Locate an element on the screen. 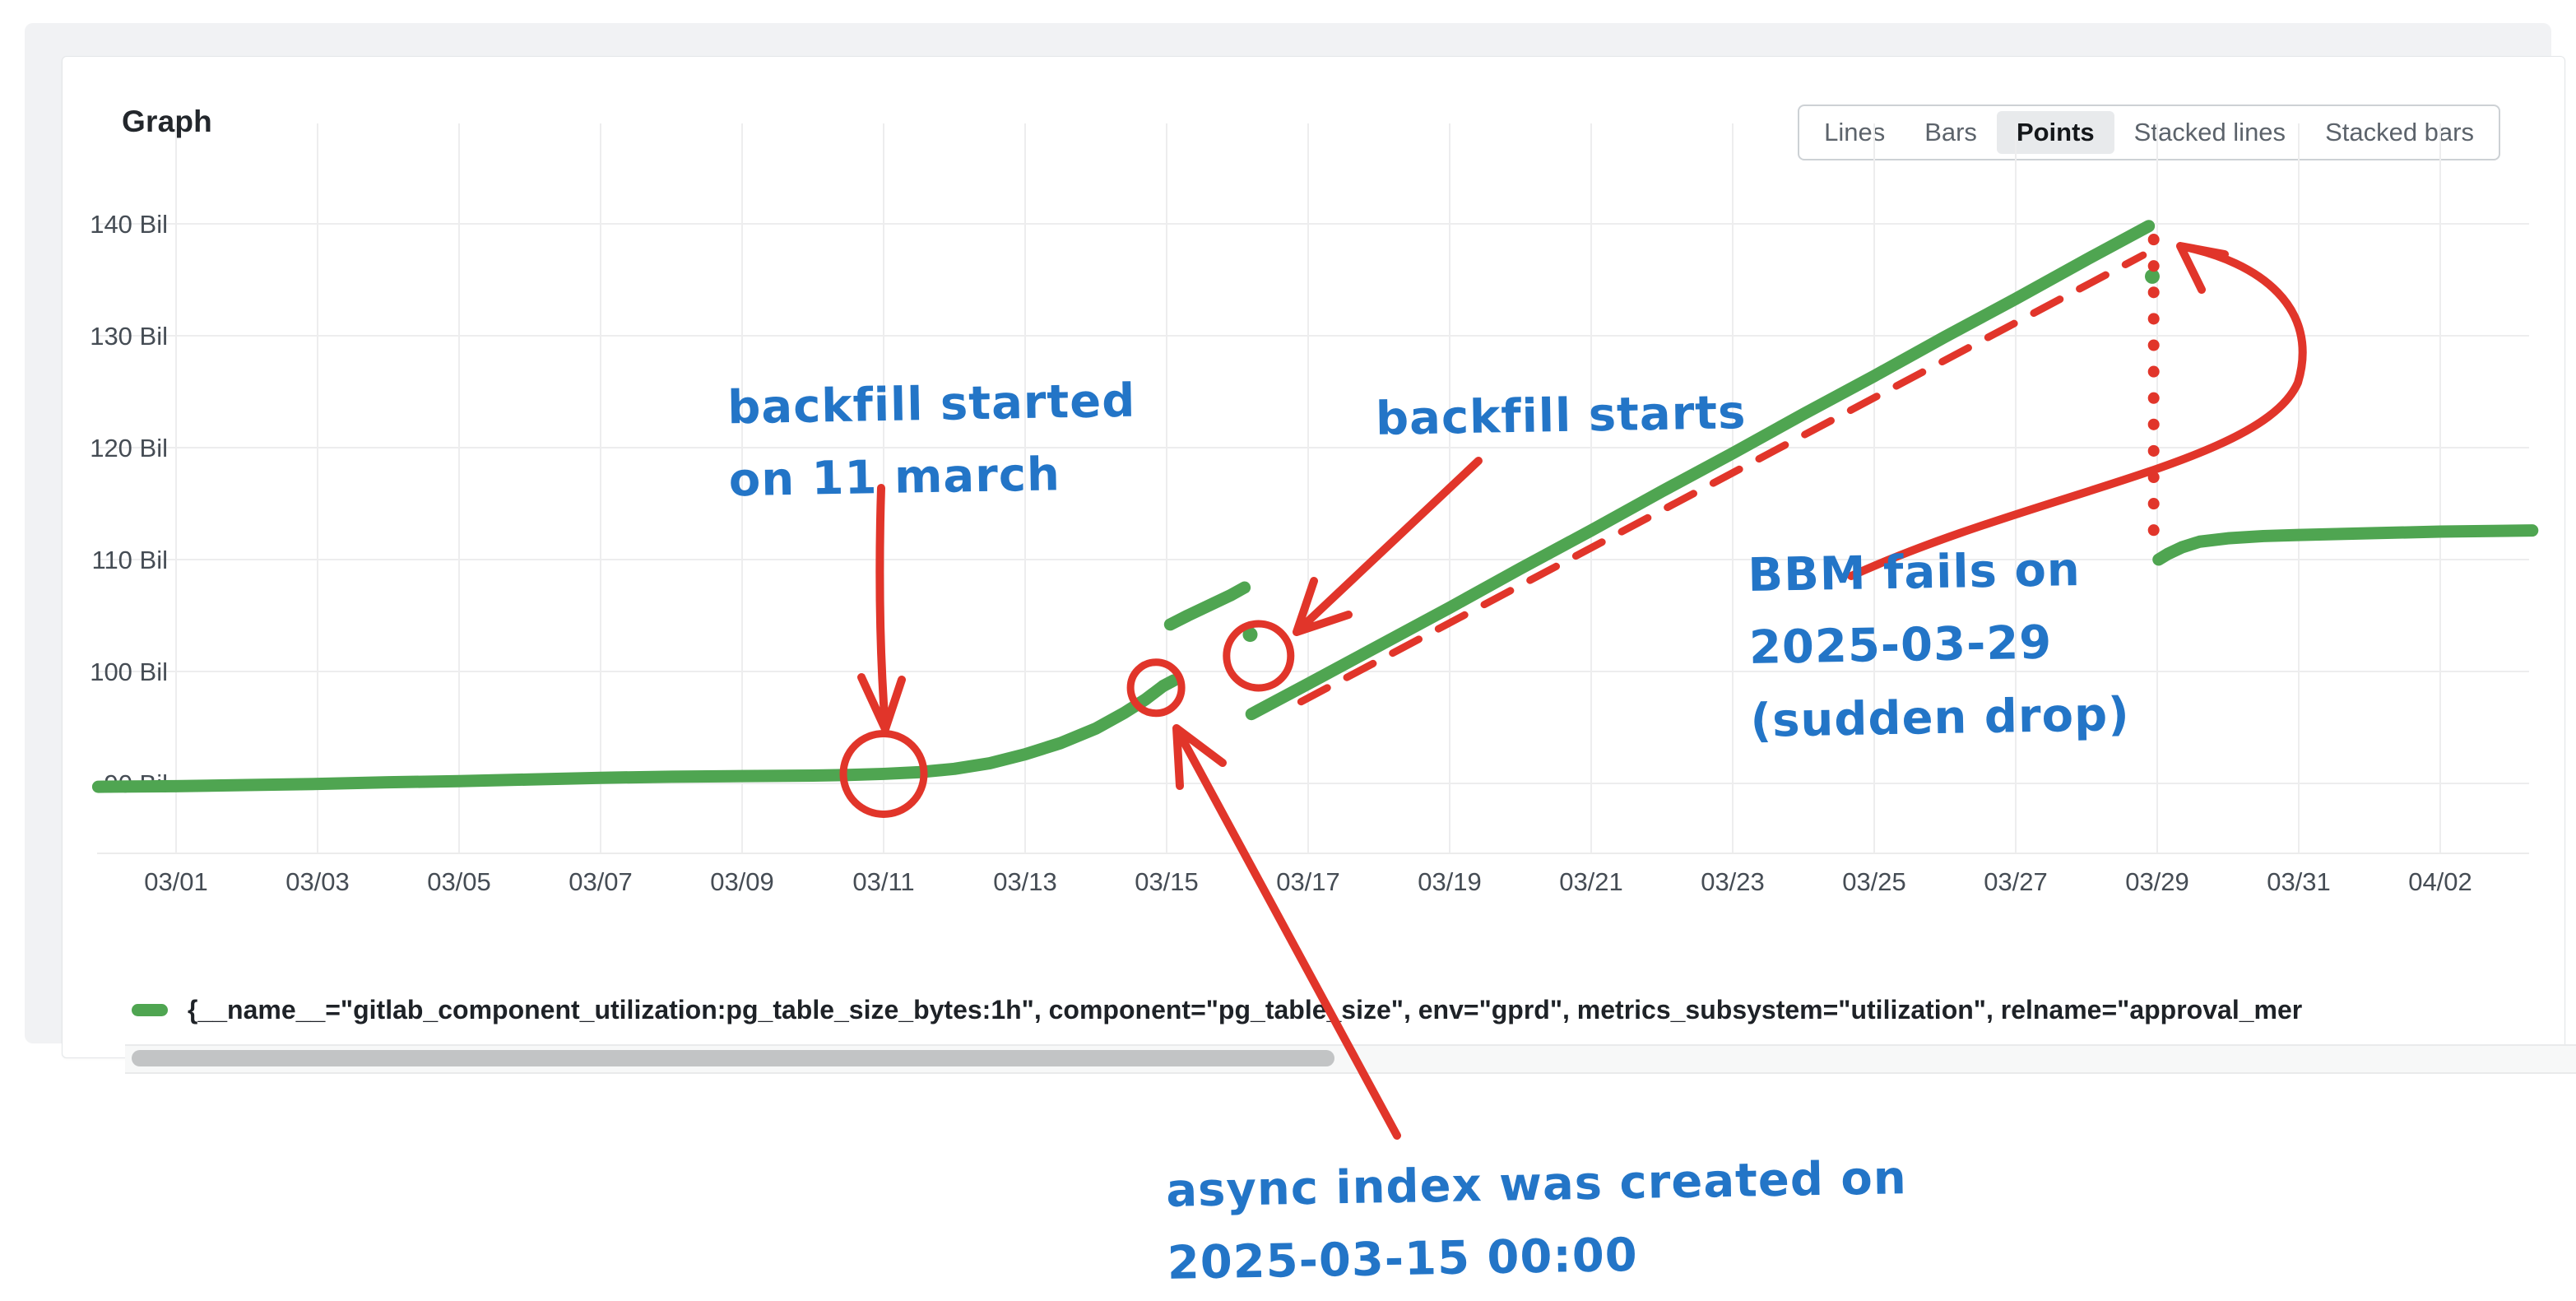  view-mode-bars: Bars is located at coordinates (1950, 132).